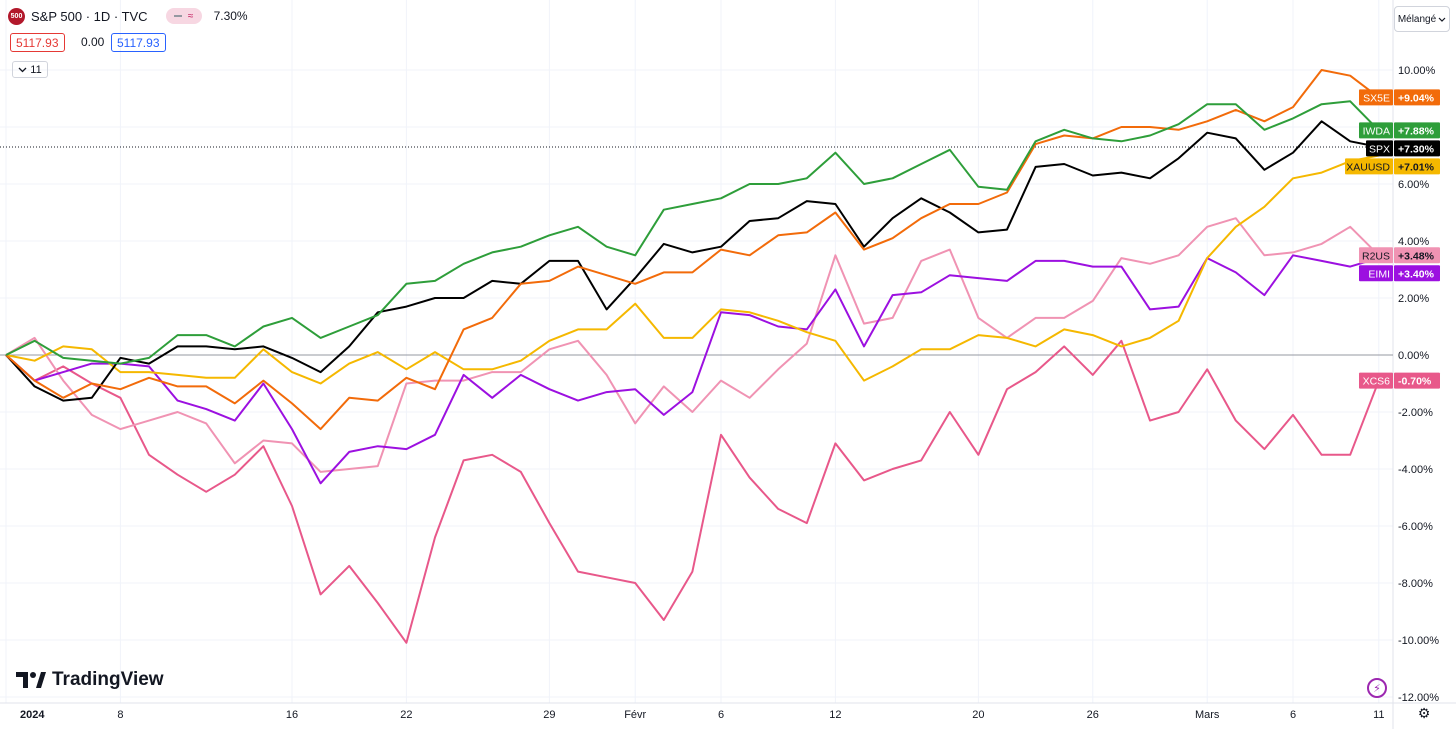  I want to click on series-label-iwda: IWDA +7.88%, so click(1399, 130).